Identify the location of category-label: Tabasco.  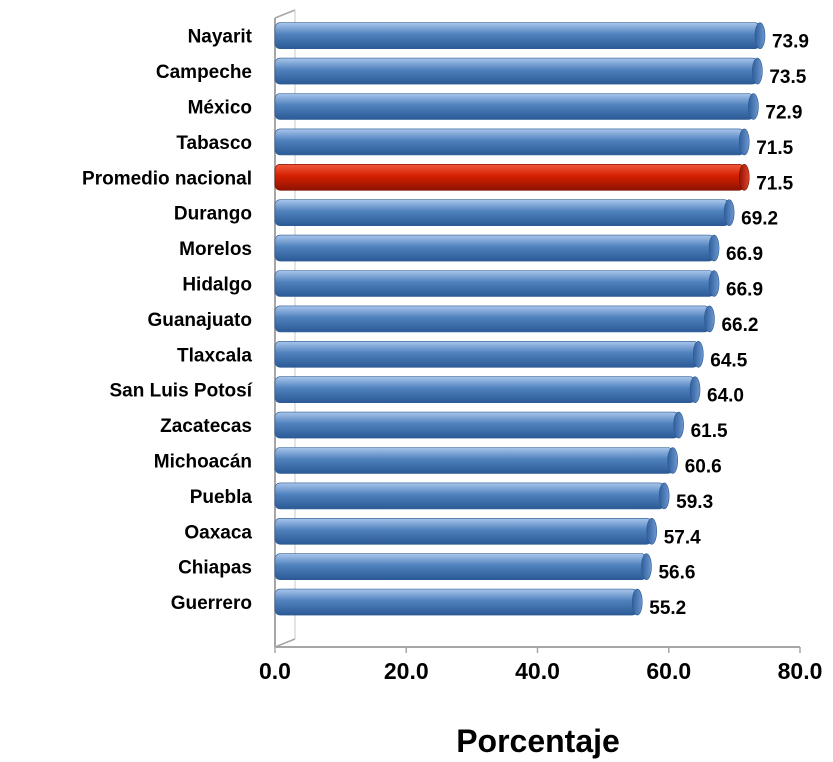
(214, 143).